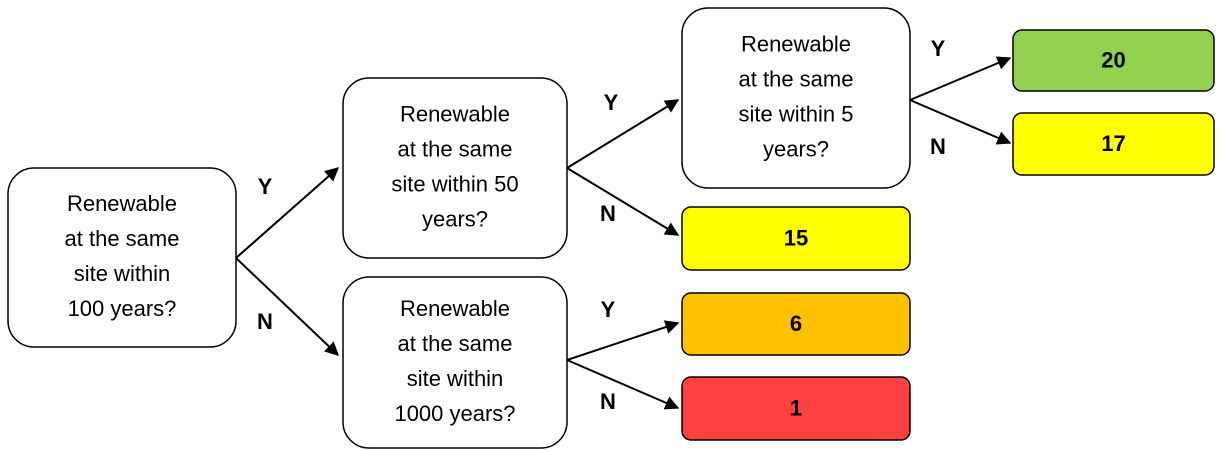  I want to click on outcome-value: 17, so click(1113, 143).